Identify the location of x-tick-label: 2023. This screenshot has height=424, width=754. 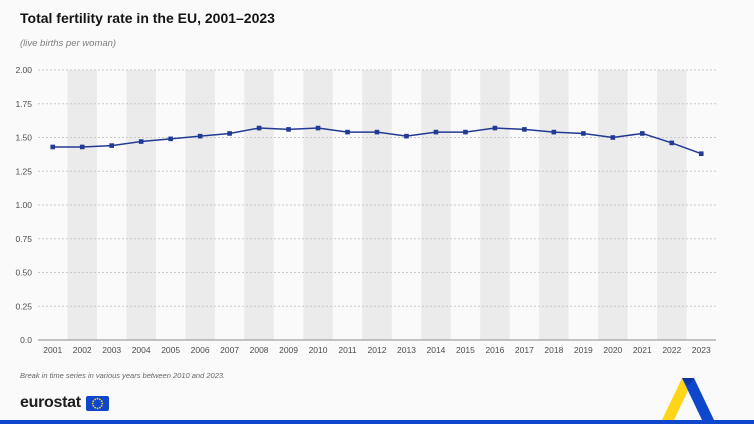
(701, 350).